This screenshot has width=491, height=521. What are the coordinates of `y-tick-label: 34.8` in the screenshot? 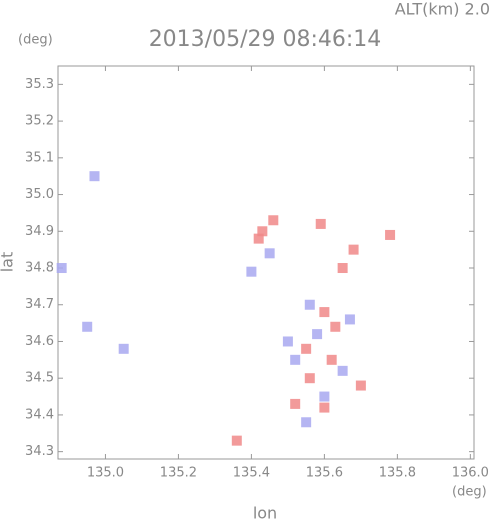 It's located at (39, 268).